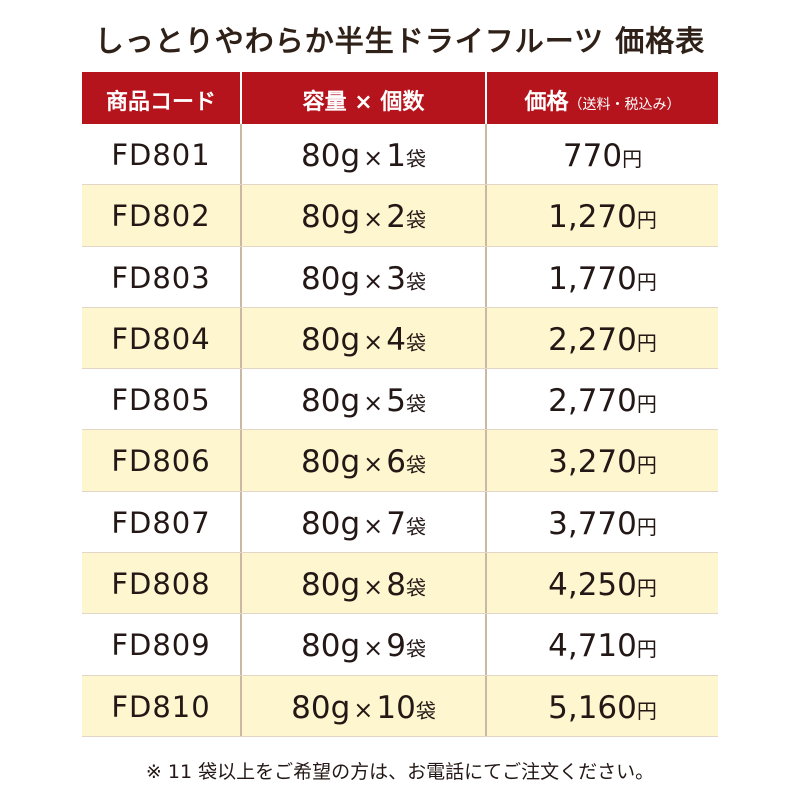 Image resolution: width=800 pixels, height=800 pixels. I want to click on code-cell: FD802, so click(162, 215).